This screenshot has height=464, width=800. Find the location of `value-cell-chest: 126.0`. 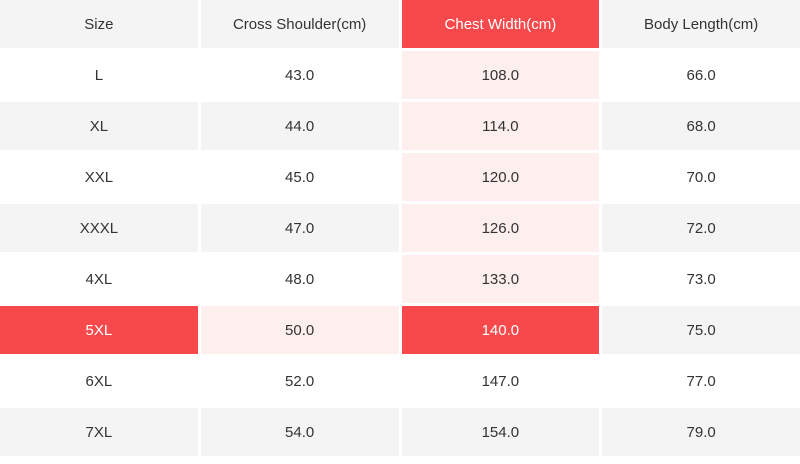

value-cell-chest: 126.0 is located at coordinates (500, 228).